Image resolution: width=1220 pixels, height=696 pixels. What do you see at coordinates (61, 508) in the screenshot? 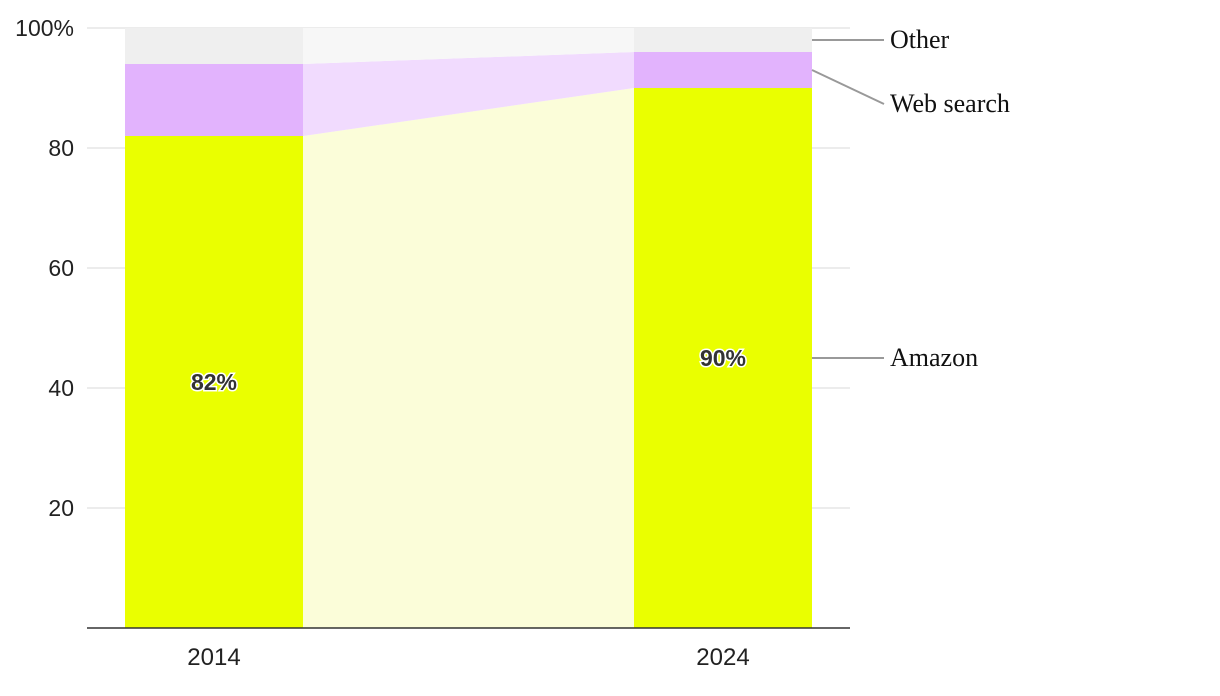
I see `y-tick-label: 20` at bounding box center [61, 508].